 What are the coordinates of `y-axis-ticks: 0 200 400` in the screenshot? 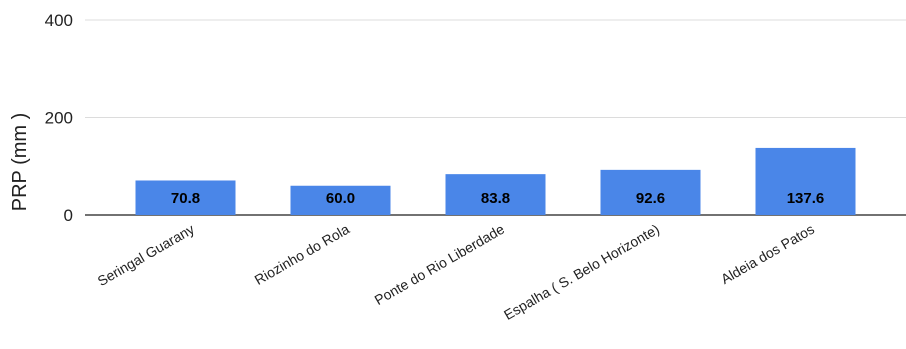 It's located at (59, 118).